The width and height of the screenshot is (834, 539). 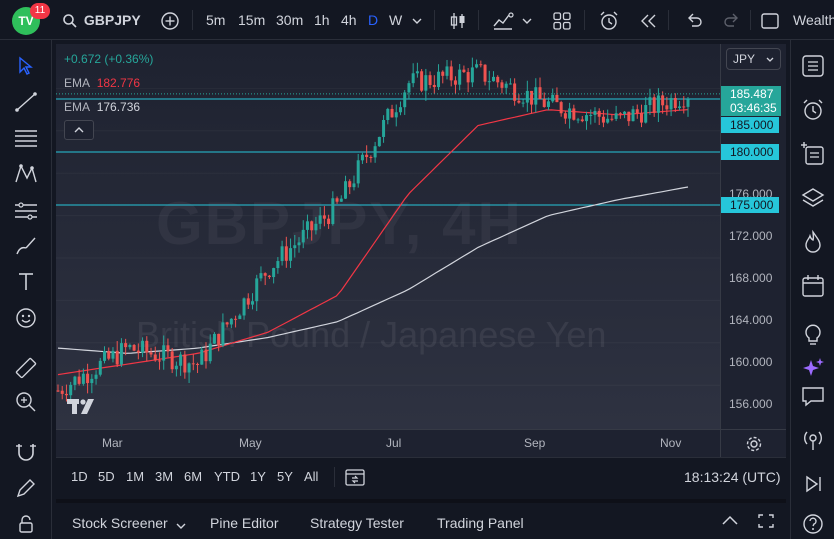 What do you see at coordinates (258, 476) in the screenshot?
I see `range-1y: 1Y` at bounding box center [258, 476].